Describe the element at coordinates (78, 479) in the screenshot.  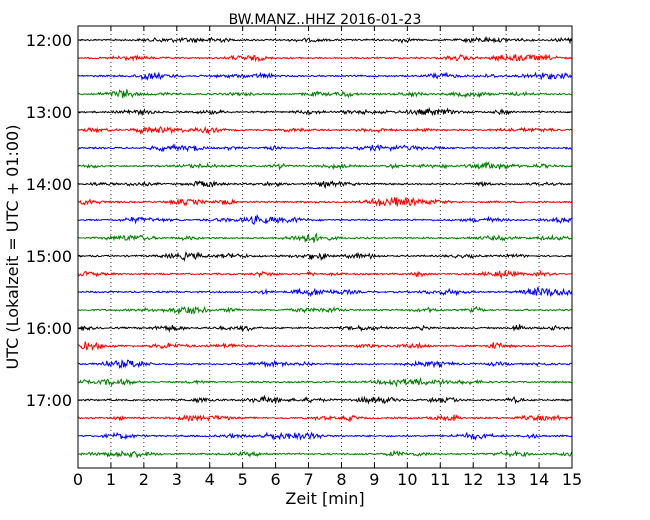
I see `x-tick-label: 0` at that location.